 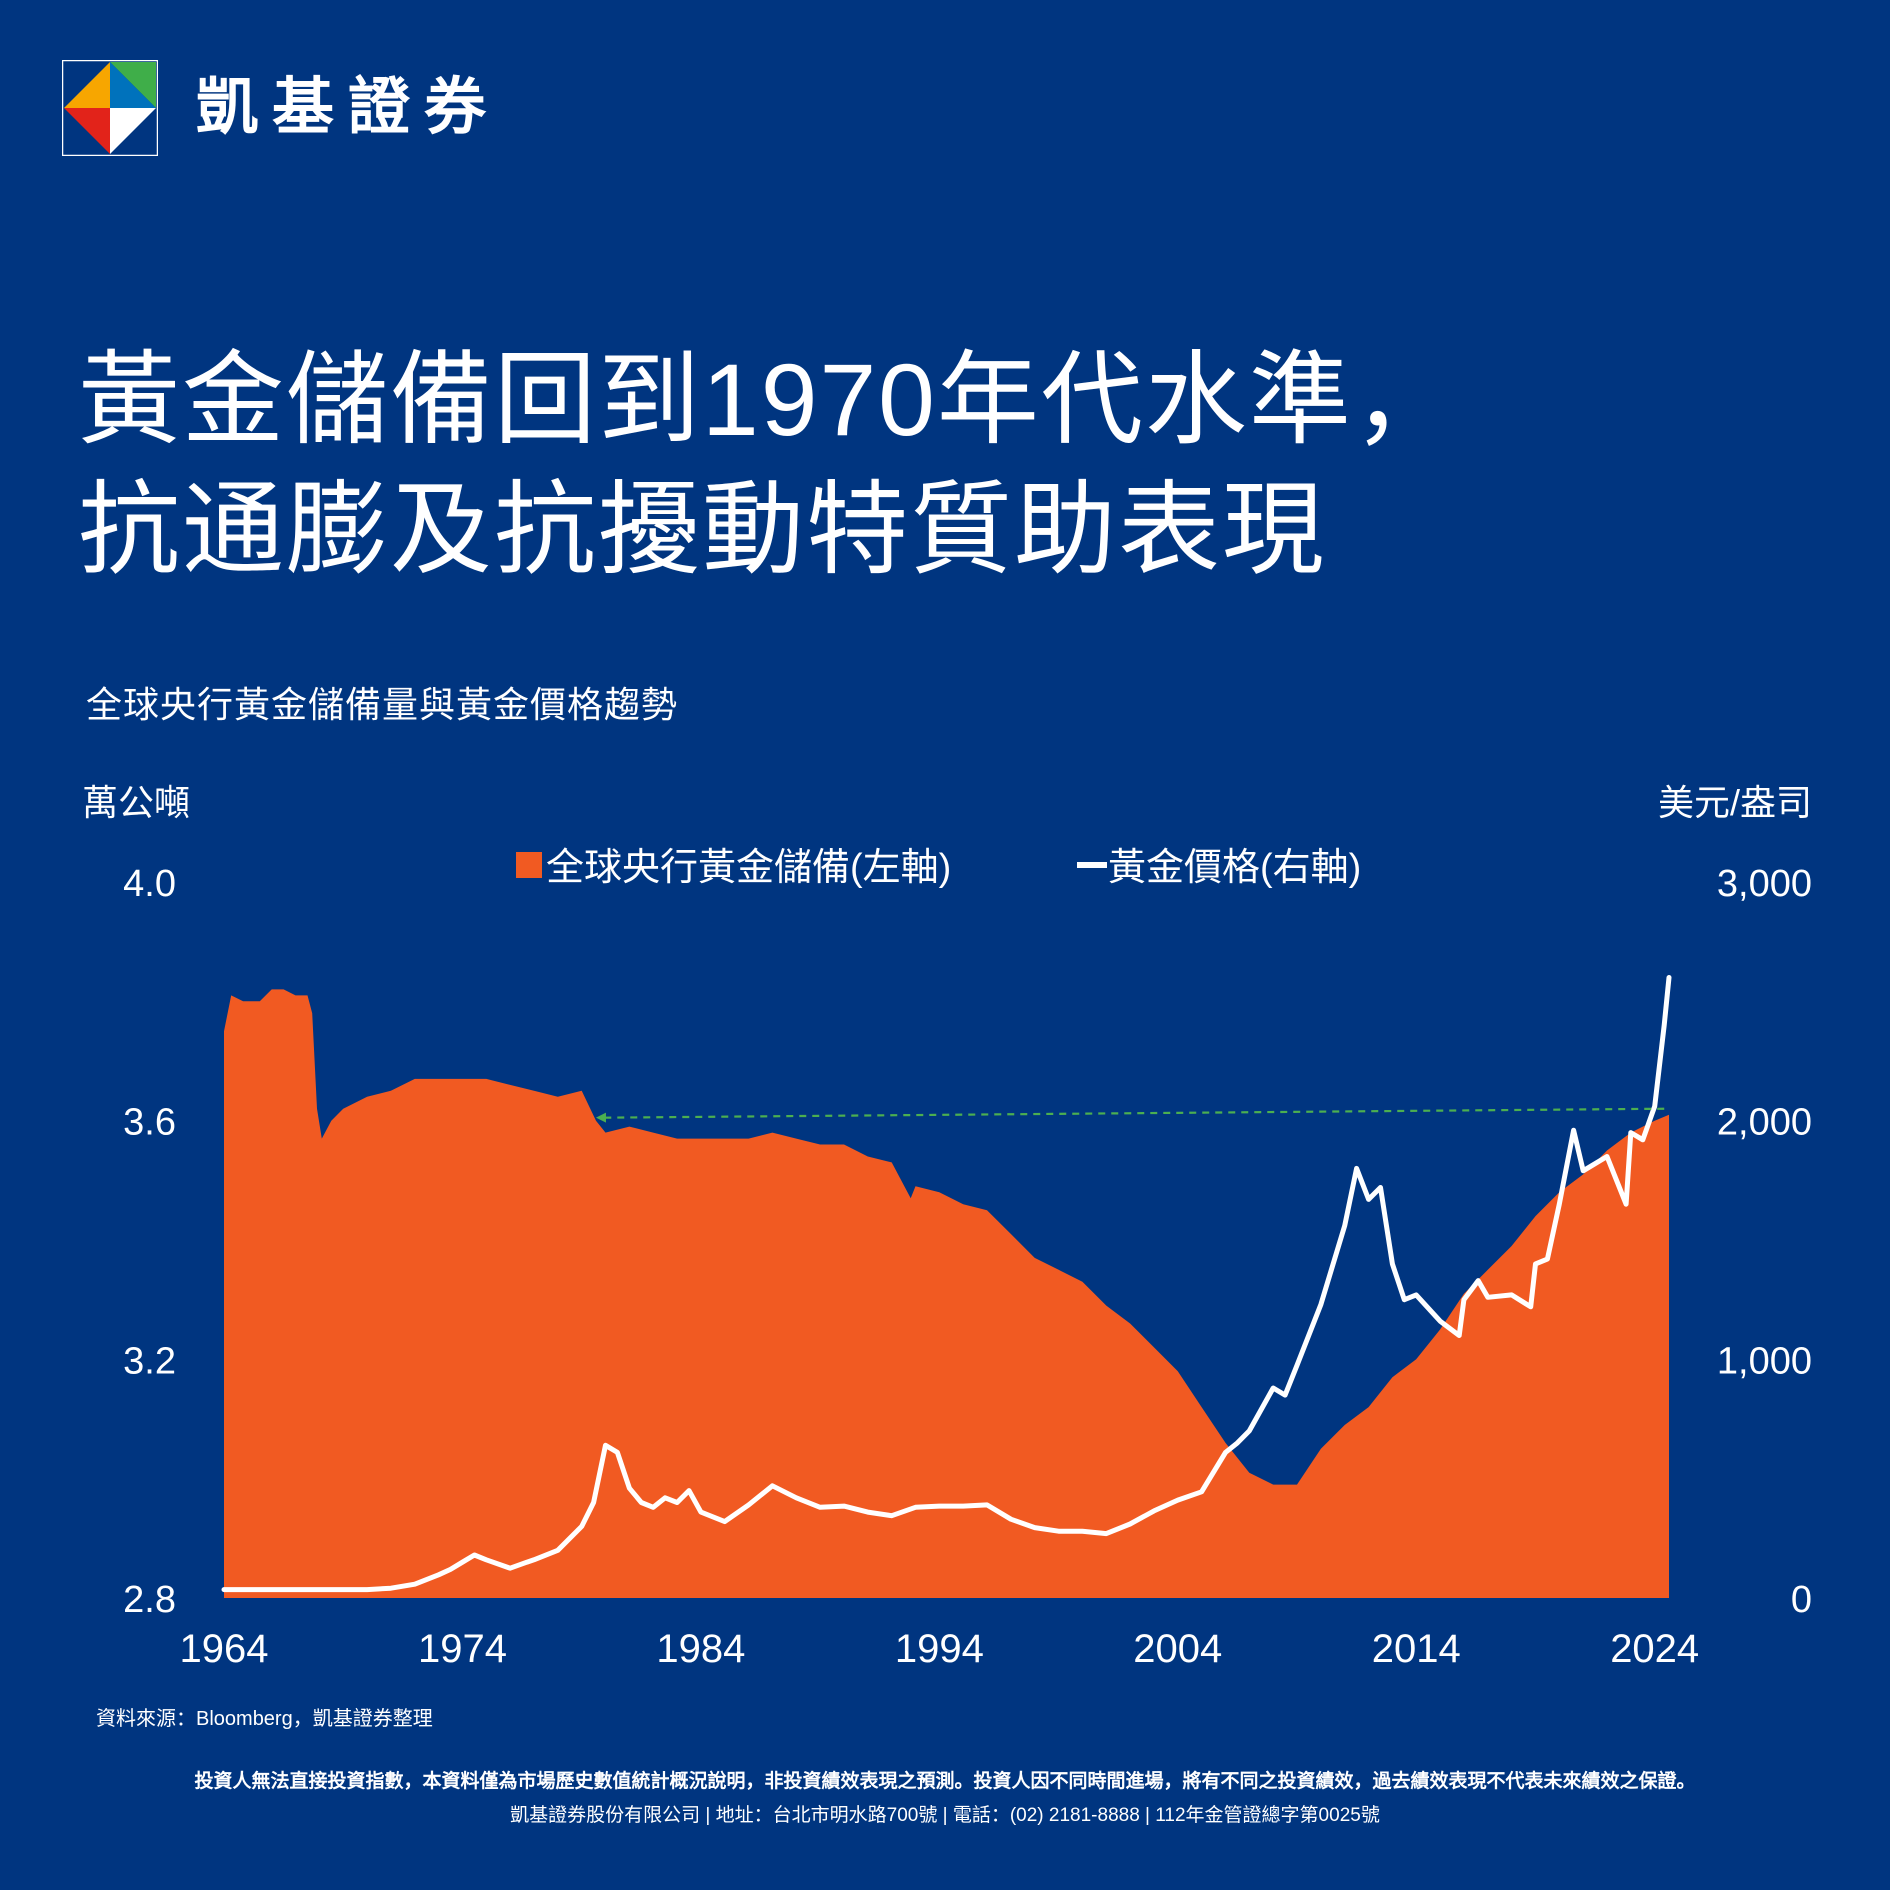 I want to click on x-tick-label: 1964, so click(x=224, y=1649).